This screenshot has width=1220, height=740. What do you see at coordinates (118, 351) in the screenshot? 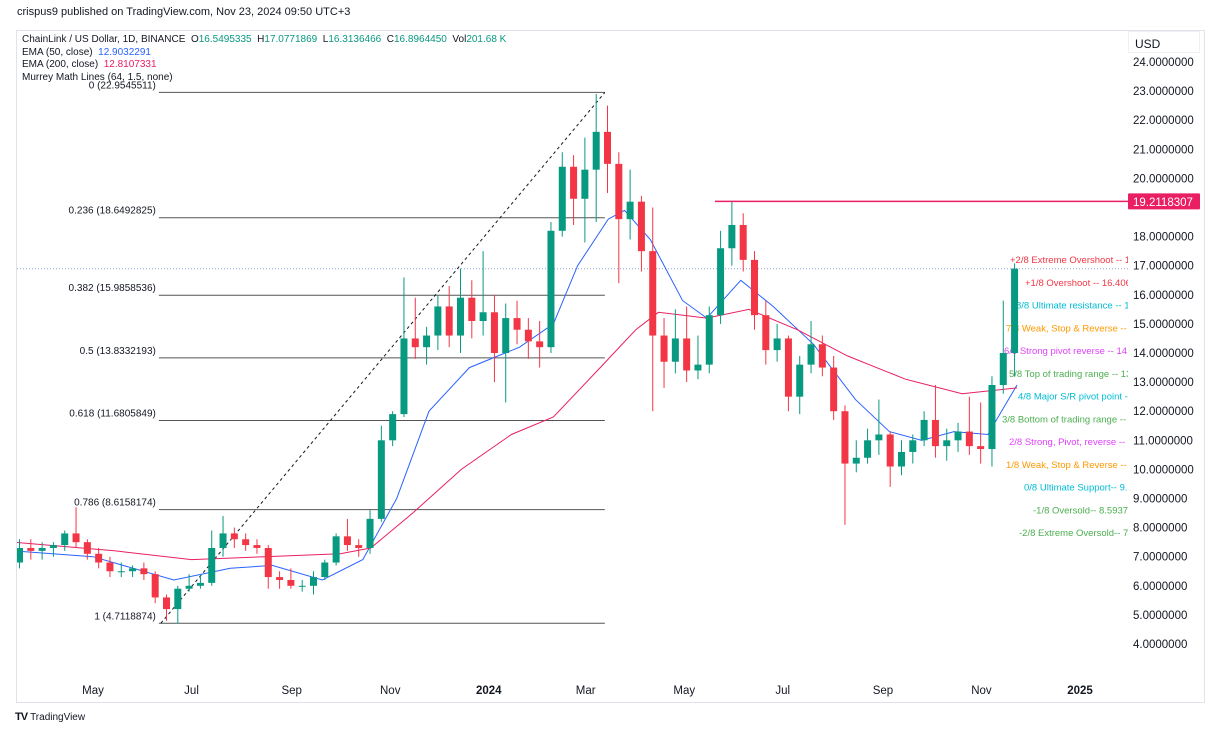
I see `fib-label: 0.5 (13.8332193)` at bounding box center [118, 351].